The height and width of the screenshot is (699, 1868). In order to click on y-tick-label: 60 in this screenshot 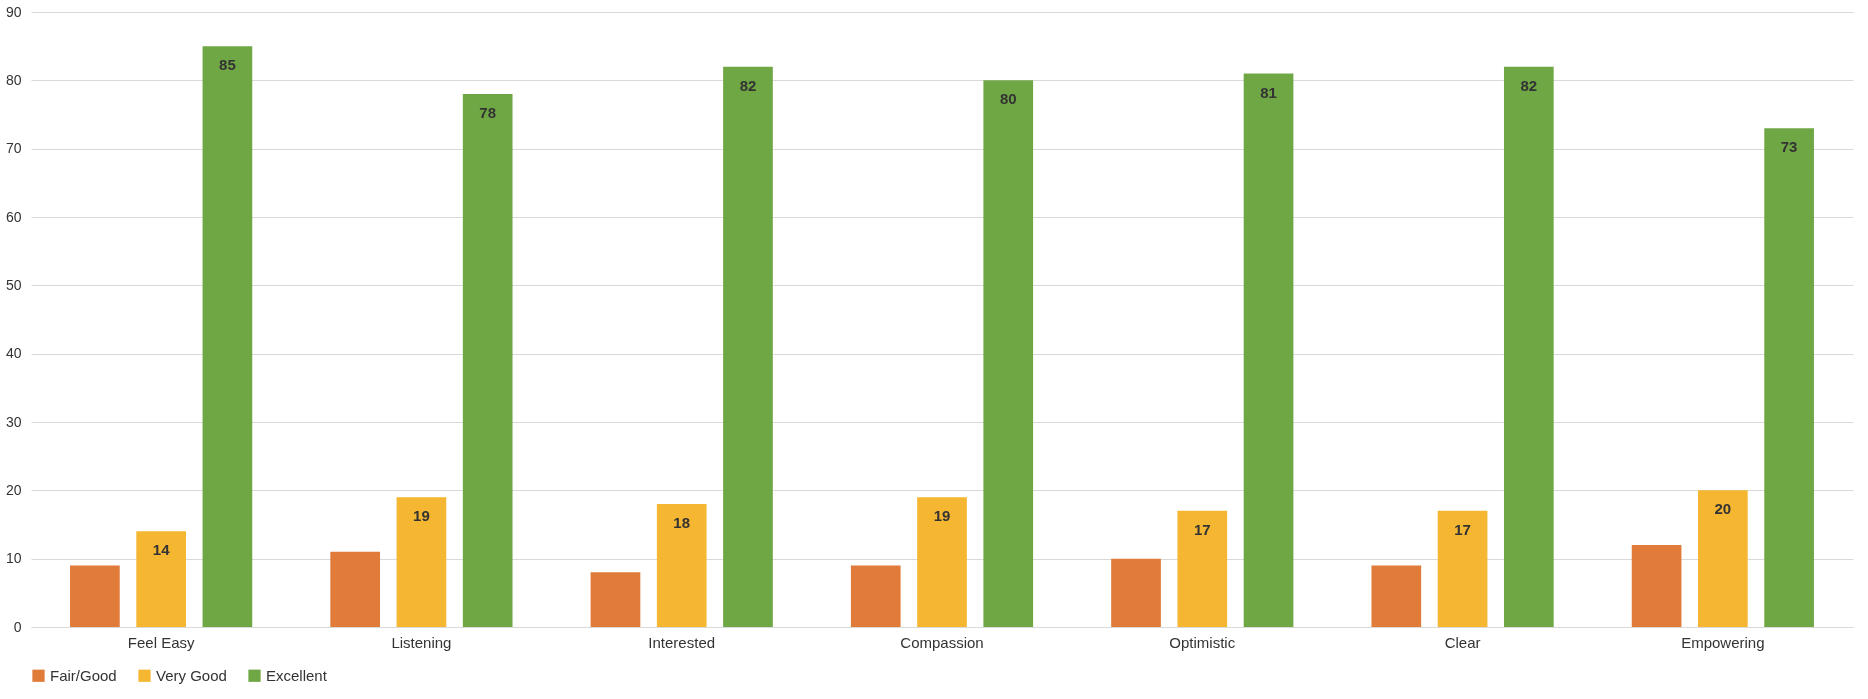, I will do `click(13, 216)`.